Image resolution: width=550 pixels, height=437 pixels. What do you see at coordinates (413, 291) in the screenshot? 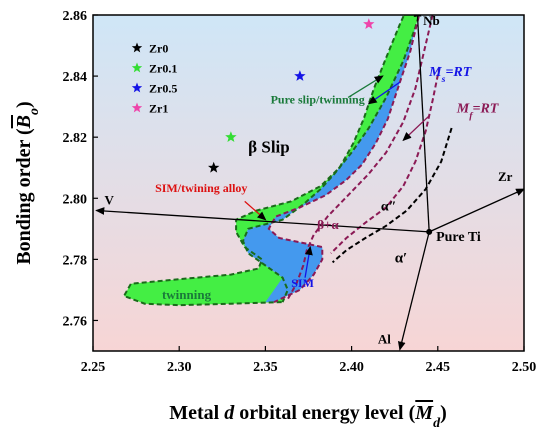
I see `vector-al` at bounding box center [413, 291].